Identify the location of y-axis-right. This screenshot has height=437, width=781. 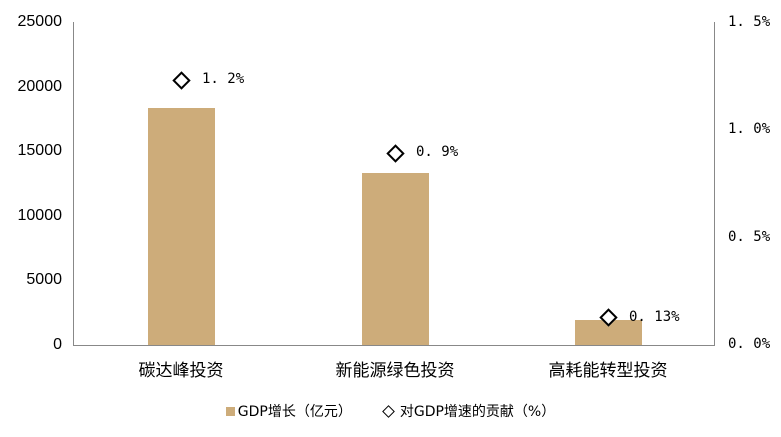
(714, 183).